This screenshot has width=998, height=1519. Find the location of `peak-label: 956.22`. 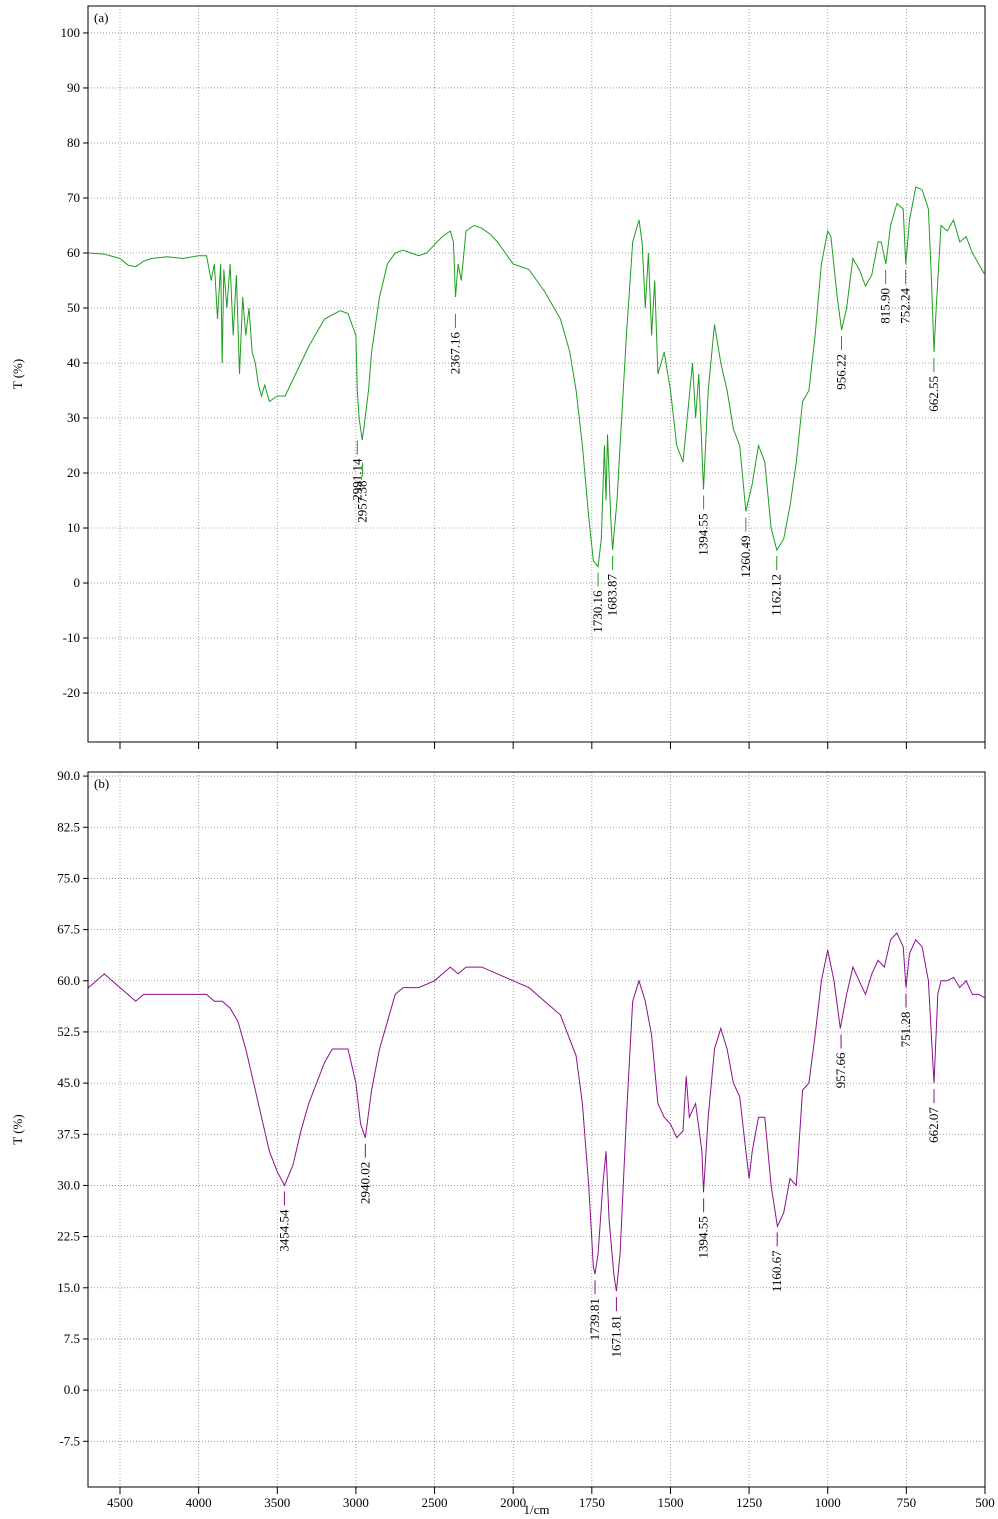

peak-label: 956.22 is located at coordinates (840, 372).